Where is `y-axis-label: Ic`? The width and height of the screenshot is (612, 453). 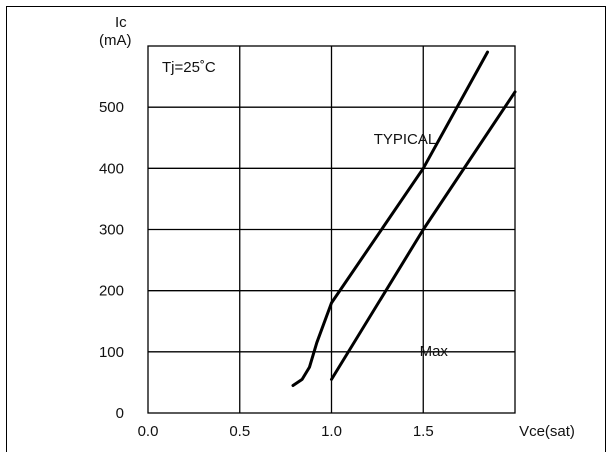
y-axis-label: Ic is located at coordinates (121, 22).